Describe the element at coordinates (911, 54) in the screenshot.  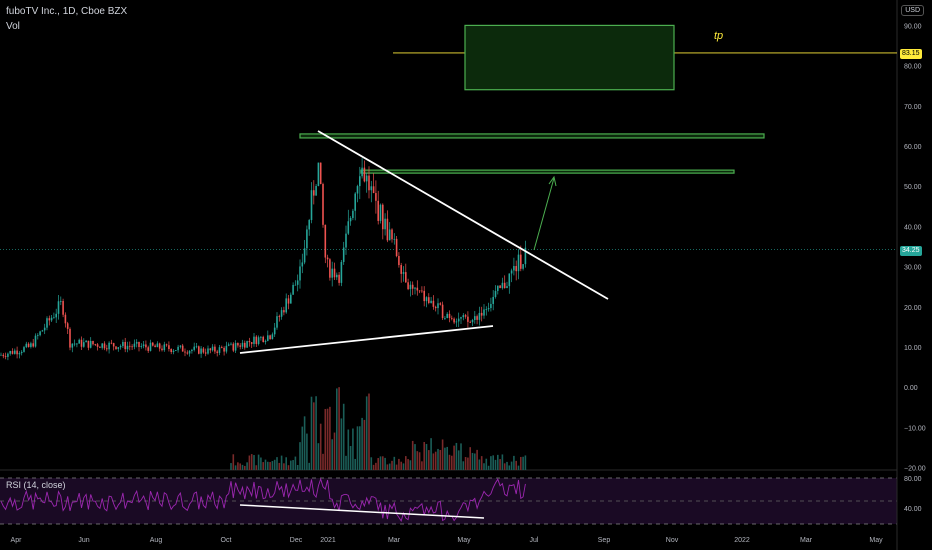
I see `target-price-marker: 83.15` at that location.